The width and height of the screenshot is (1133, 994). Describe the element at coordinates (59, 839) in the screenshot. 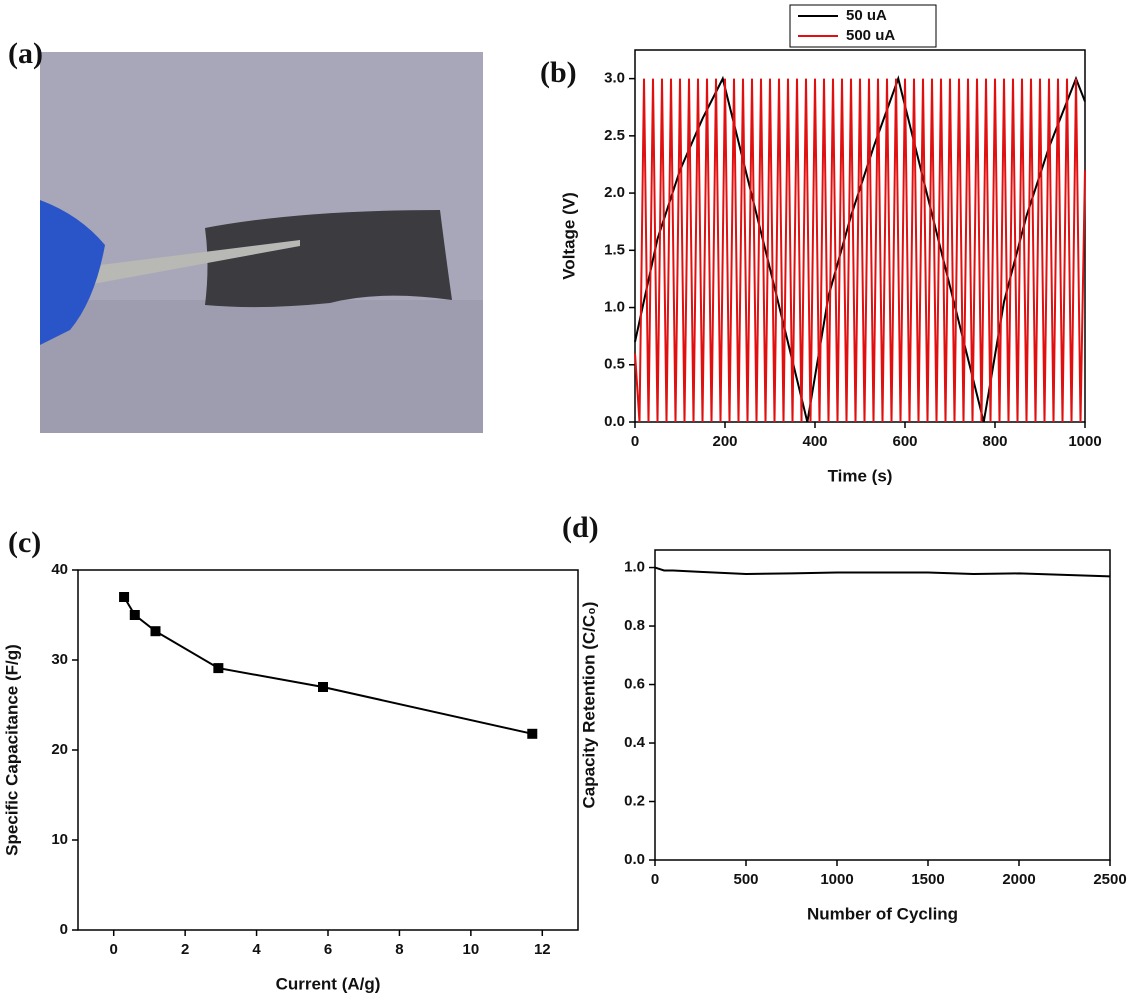

I see `y-tick-label: 10` at that location.